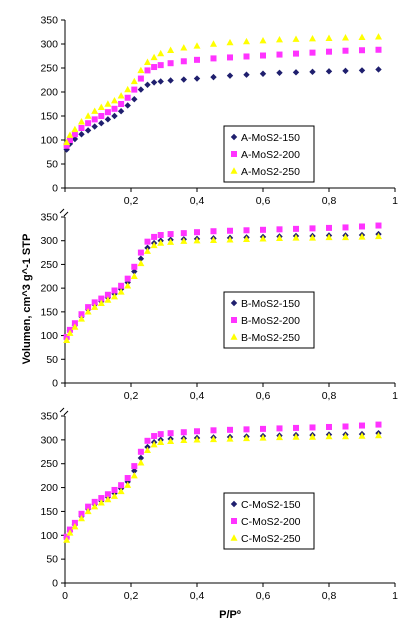  I want to click on y-tick-label: 250, so click(49, 265).